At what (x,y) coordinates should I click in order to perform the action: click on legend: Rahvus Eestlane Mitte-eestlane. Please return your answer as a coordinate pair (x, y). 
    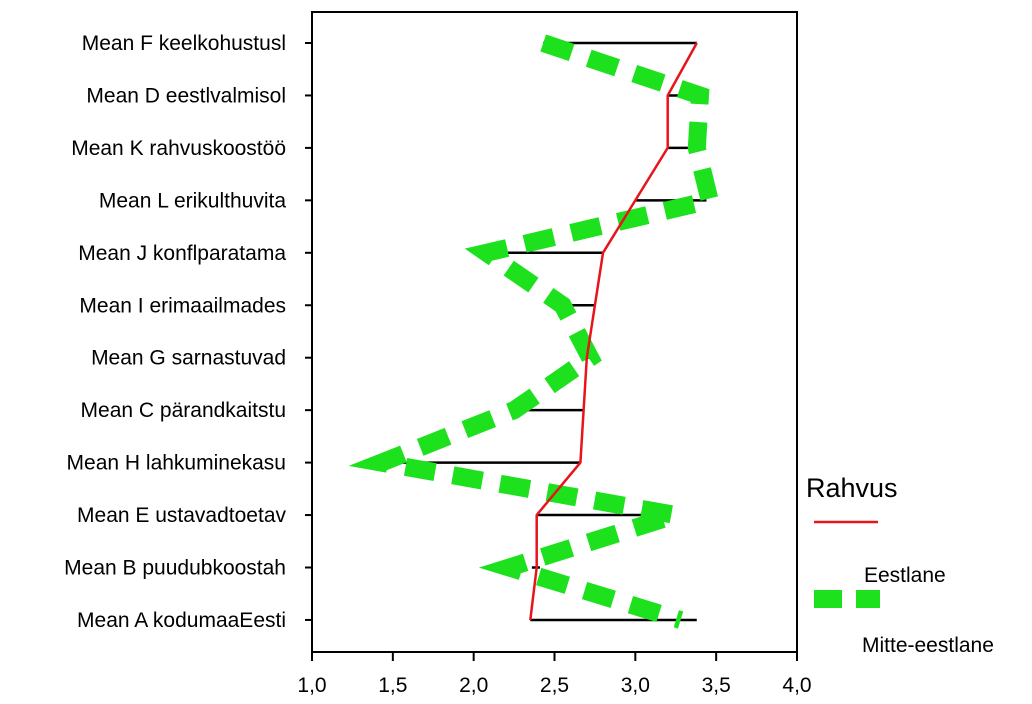
    Looking at the image, I should click on (900, 565).